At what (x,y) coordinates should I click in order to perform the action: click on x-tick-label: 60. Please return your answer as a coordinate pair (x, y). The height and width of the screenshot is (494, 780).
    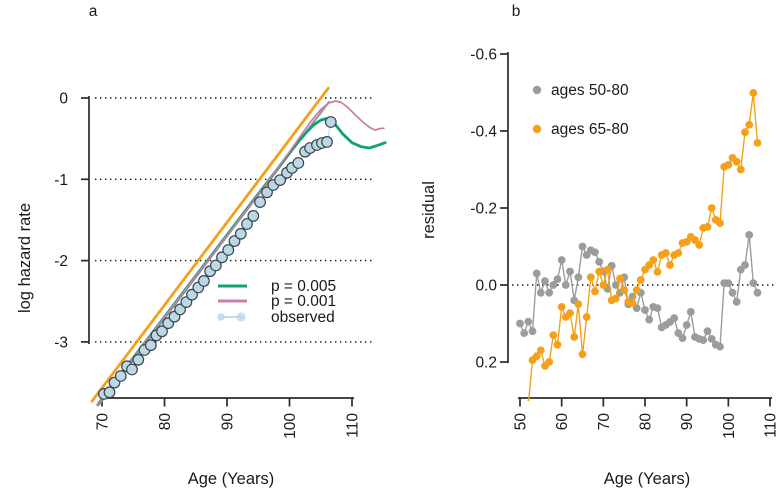
    Looking at the image, I should click on (562, 422).